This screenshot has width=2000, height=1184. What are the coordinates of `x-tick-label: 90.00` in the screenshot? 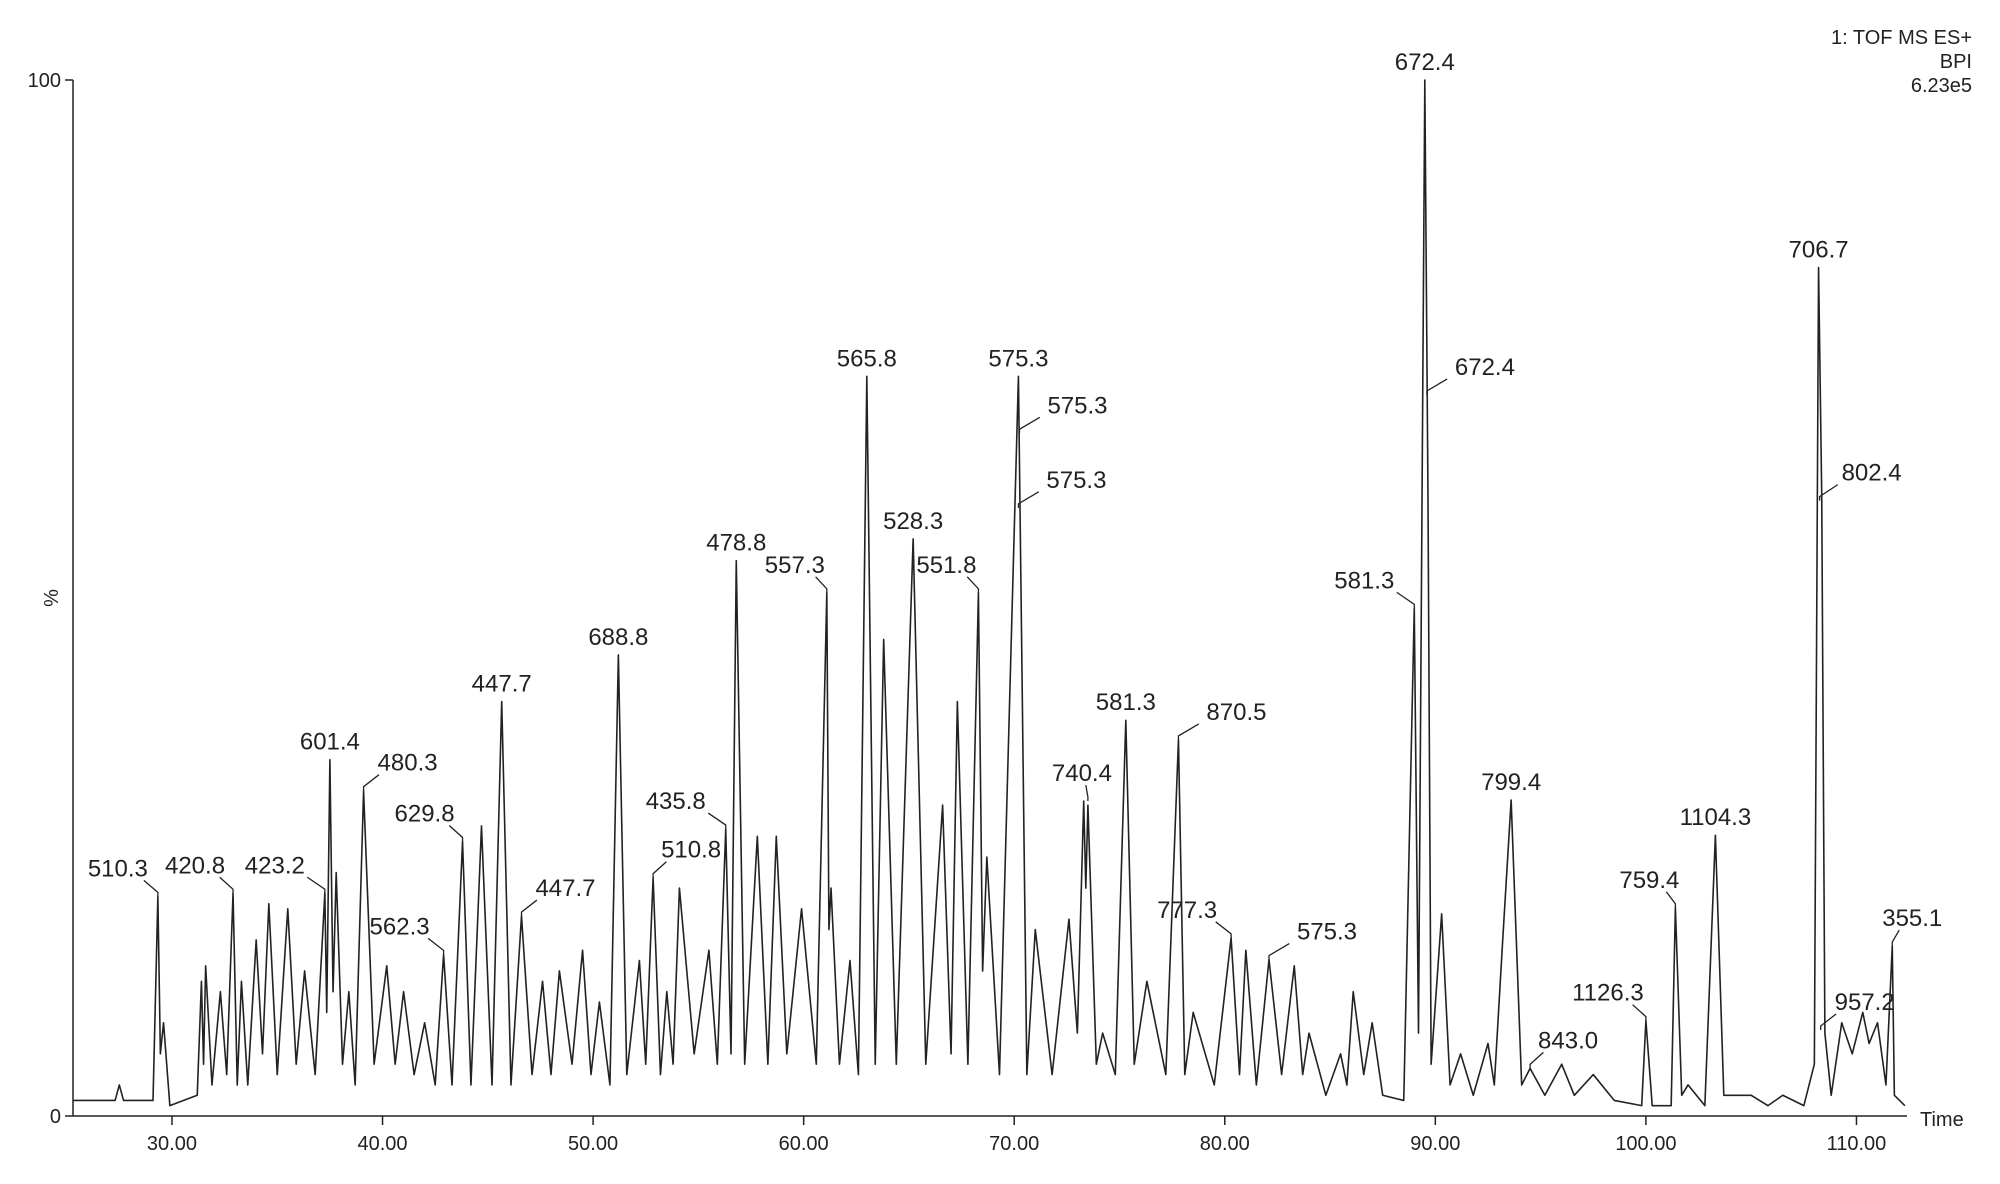 It's located at (1435, 1144).